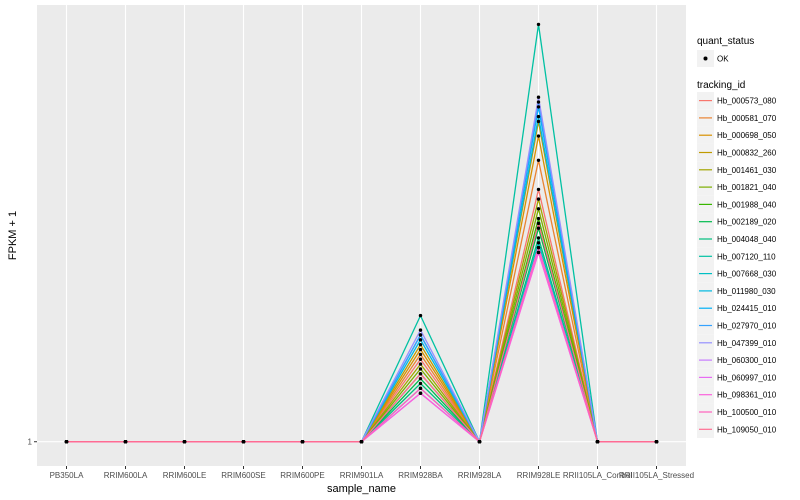 The height and width of the screenshot is (500, 800). I want to click on legend-label: Hb_004048_040, so click(747, 239).